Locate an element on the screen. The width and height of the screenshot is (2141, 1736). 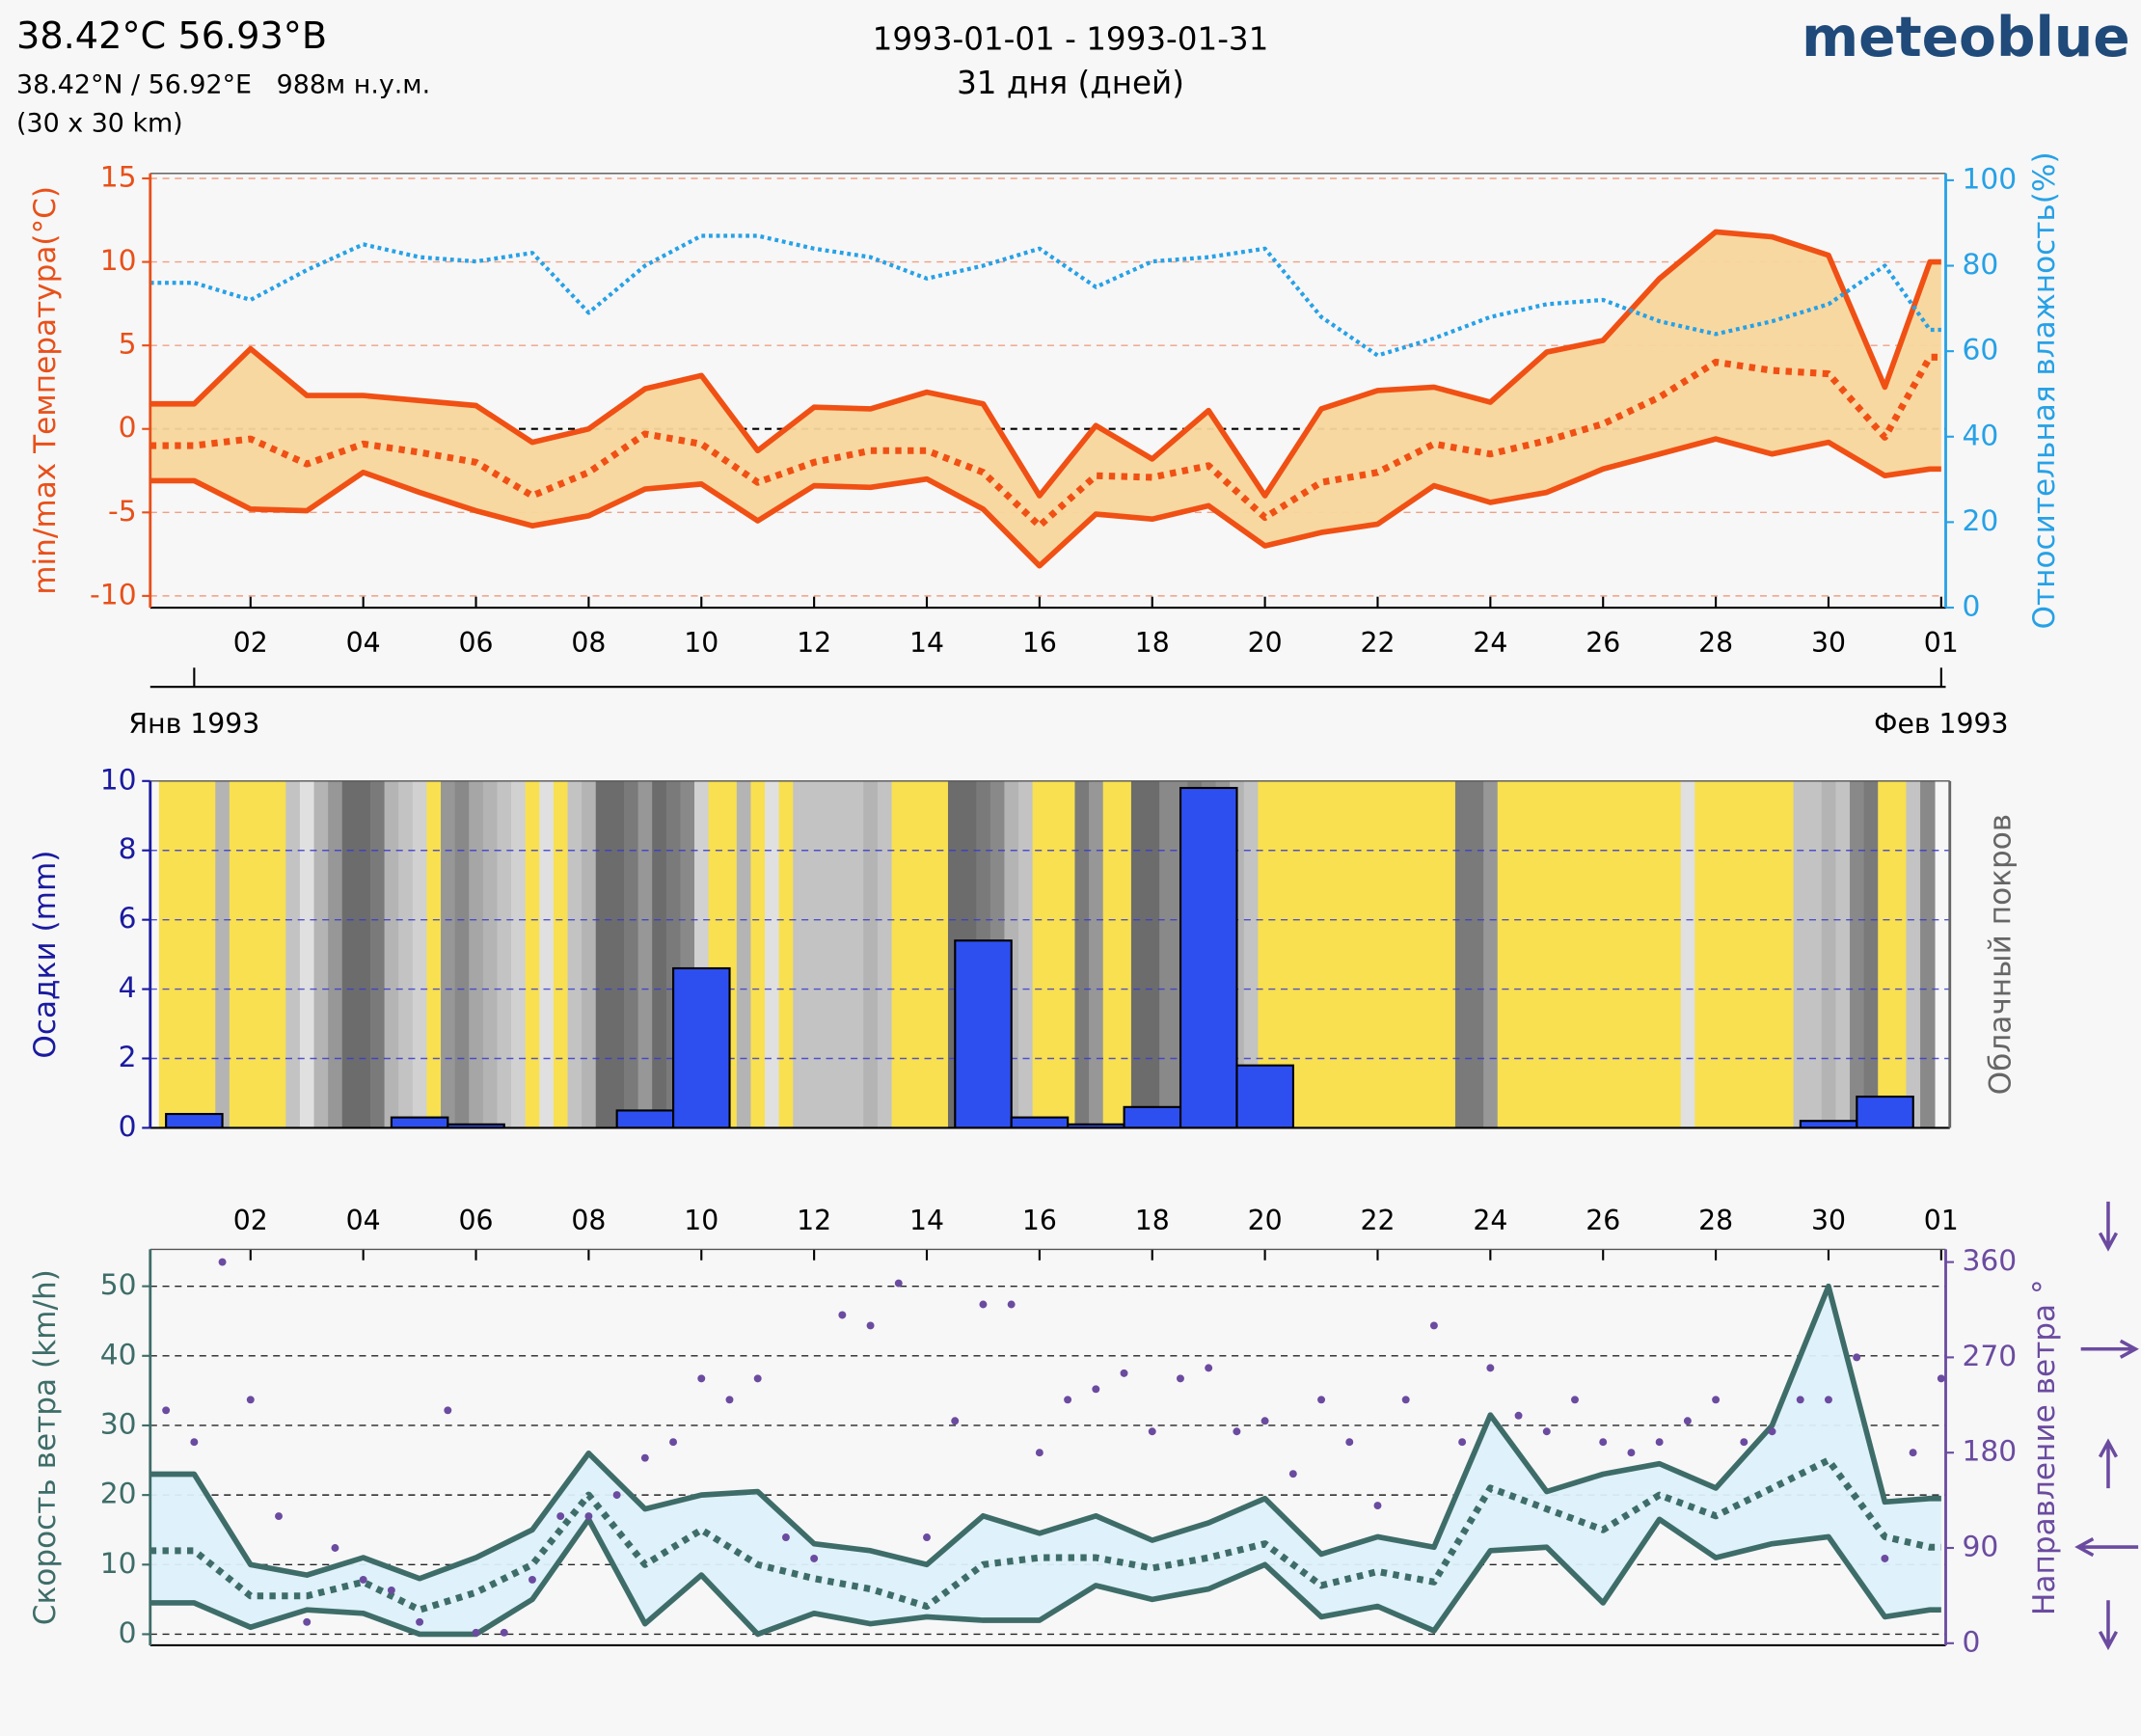
y2-tick-label: 80 is located at coordinates (1980, 265).